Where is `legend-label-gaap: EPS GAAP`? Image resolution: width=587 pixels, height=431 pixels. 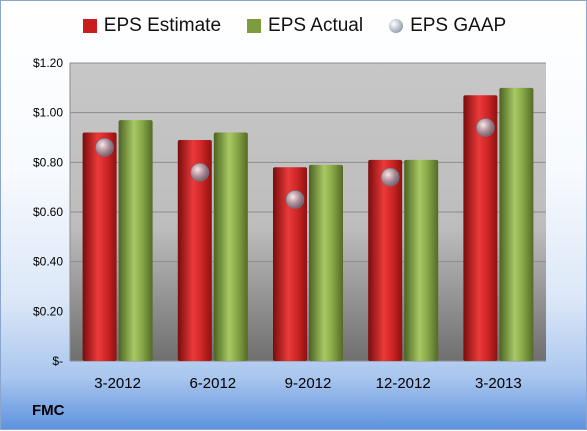 legend-label-gaap: EPS GAAP is located at coordinates (458, 25).